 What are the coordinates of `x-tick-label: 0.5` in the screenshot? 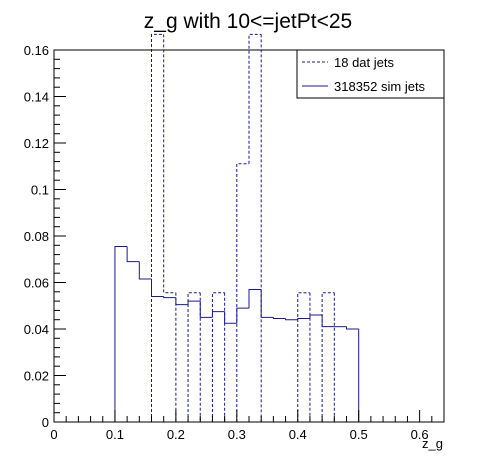 It's located at (359, 434).